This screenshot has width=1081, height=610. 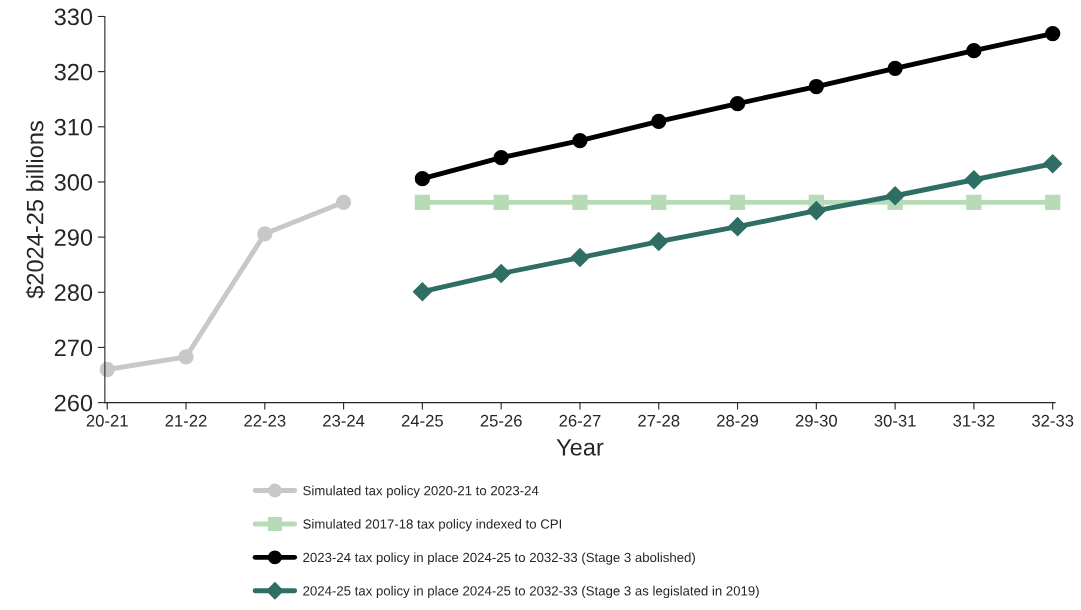 I want to click on x-tick-label: 30-31, so click(x=895, y=420).